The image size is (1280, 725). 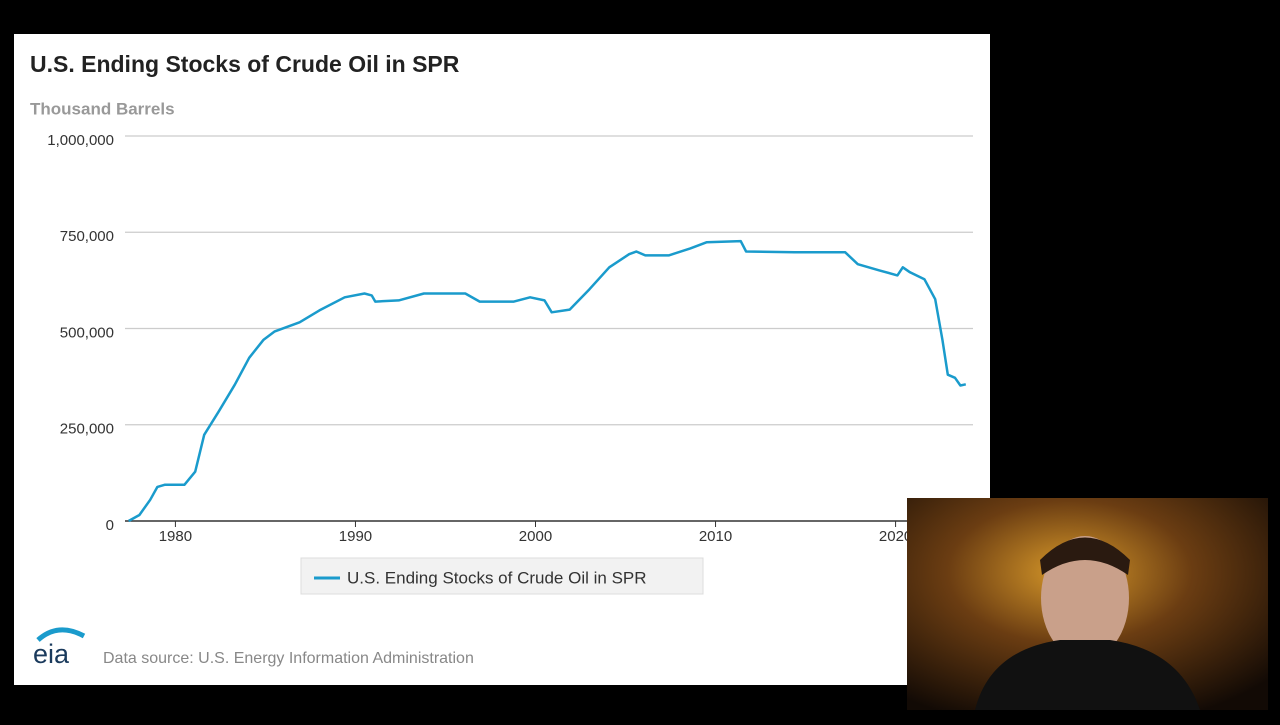 What do you see at coordinates (1085, 556) in the screenshot?
I see `webcam-hair` at bounding box center [1085, 556].